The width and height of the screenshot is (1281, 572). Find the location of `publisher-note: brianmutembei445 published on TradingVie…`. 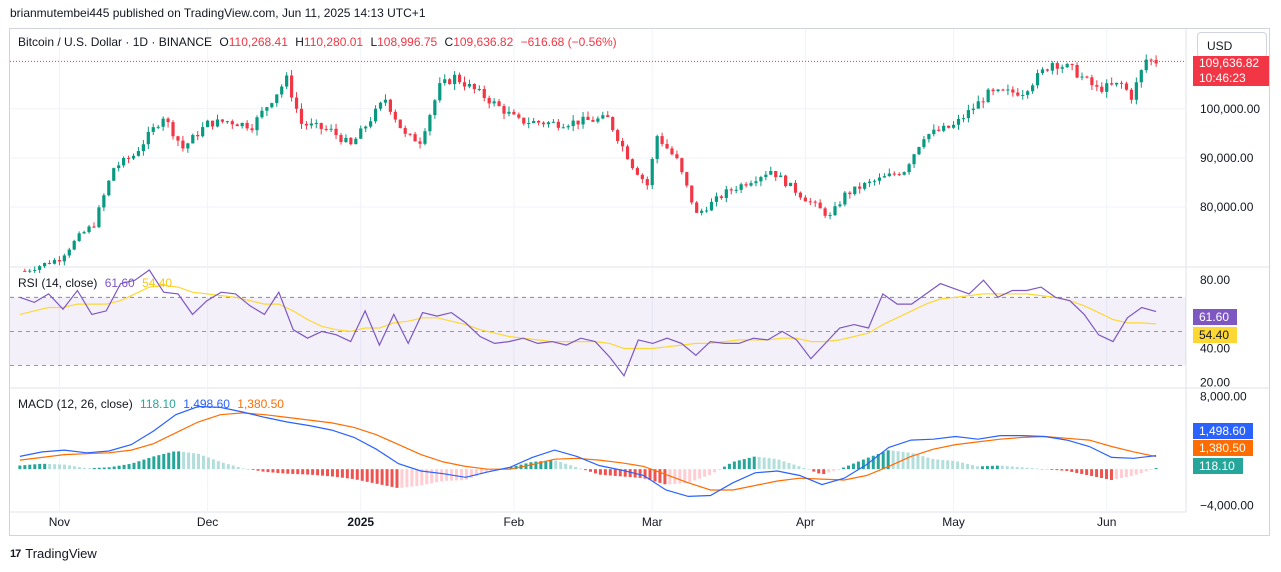

publisher-note: brianmutembei445 published on TradingVie… is located at coordinates (218, 13).